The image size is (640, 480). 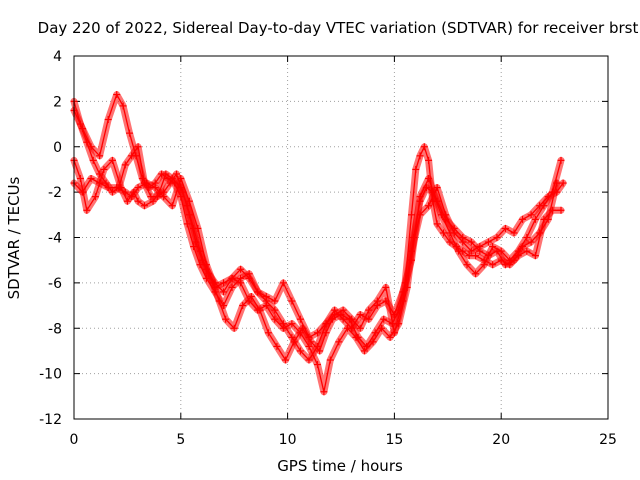 I want to click on y-tick-label: -6, so click(x=55, y=284).